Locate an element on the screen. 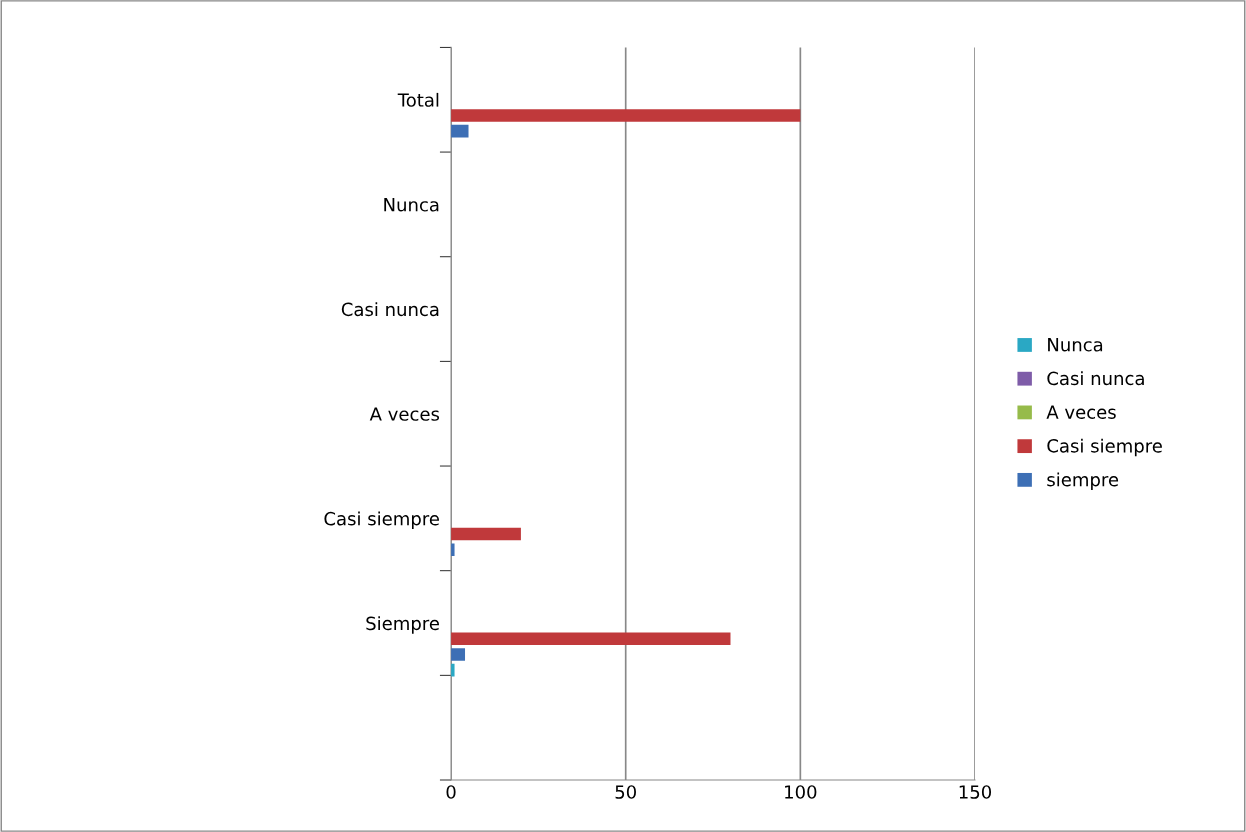 The width and height of the screenshot is (1246, 832). y-tick-label: Nunca is located at coordinates (411, 205).